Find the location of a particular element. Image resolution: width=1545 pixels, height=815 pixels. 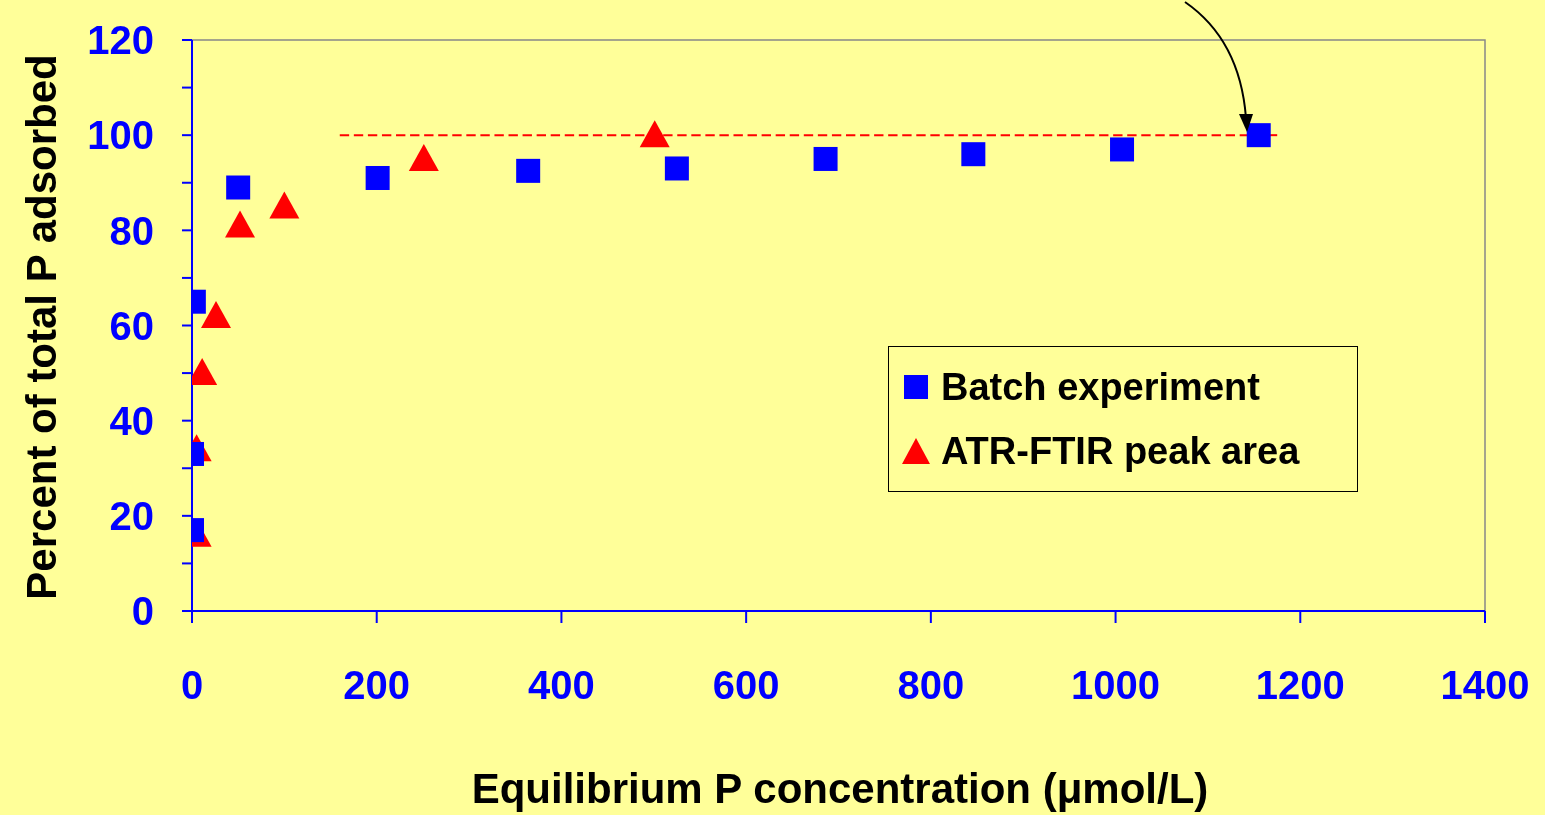

y-tick-label: 40 is located at coordinates (131, 420).